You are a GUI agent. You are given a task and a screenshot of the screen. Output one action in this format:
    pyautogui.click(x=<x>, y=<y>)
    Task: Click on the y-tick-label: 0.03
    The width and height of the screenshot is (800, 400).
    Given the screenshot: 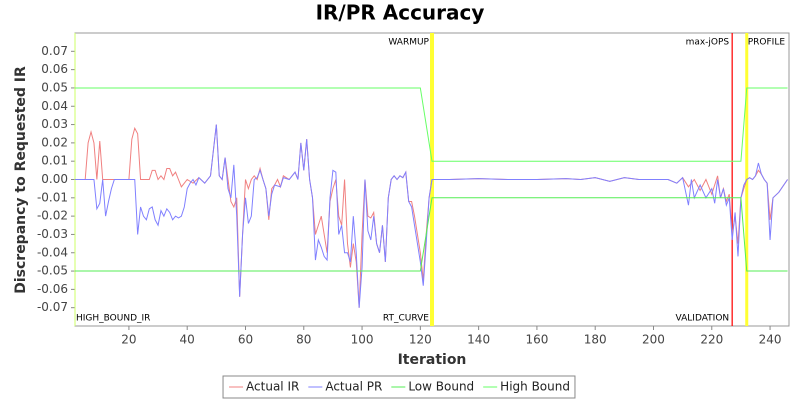 What is the action you would take?
    pyautogui.click(x=54, y=124)
    